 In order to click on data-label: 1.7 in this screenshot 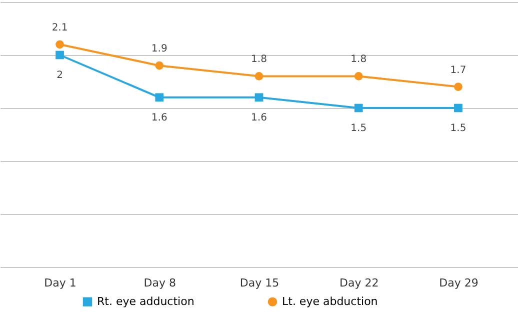, I will do `click(458, 70)`.